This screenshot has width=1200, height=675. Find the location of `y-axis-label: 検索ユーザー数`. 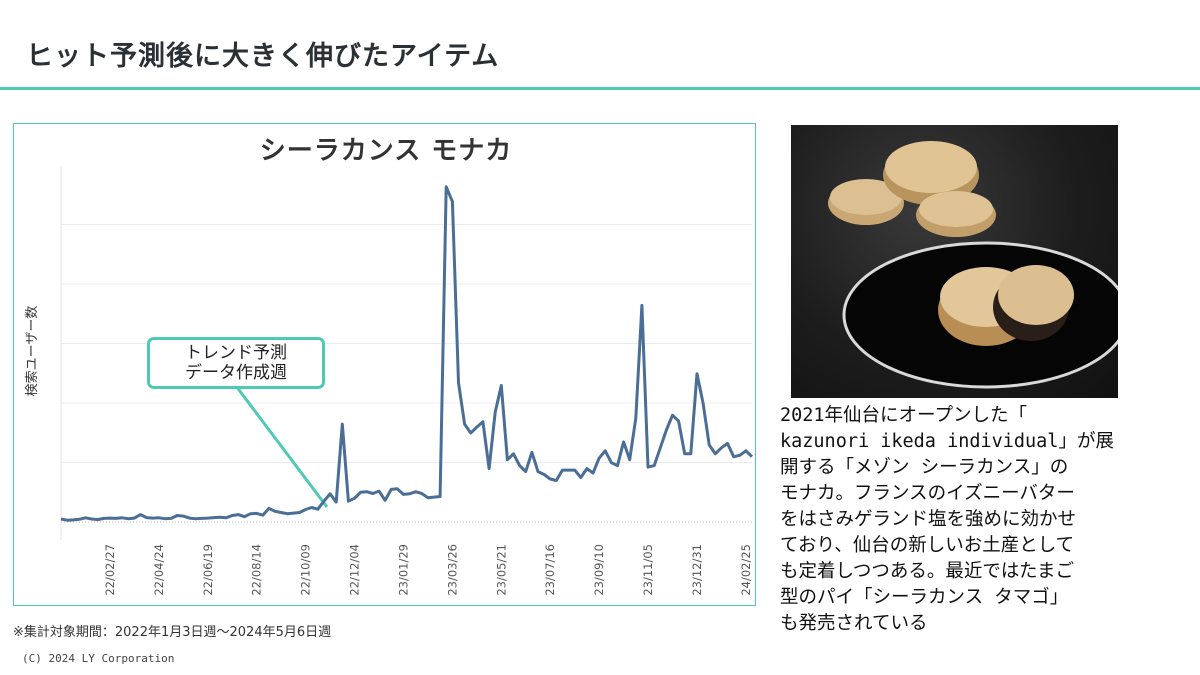

y-axis-label: 検索ユーザー数 is located at coordinates (32, 351).